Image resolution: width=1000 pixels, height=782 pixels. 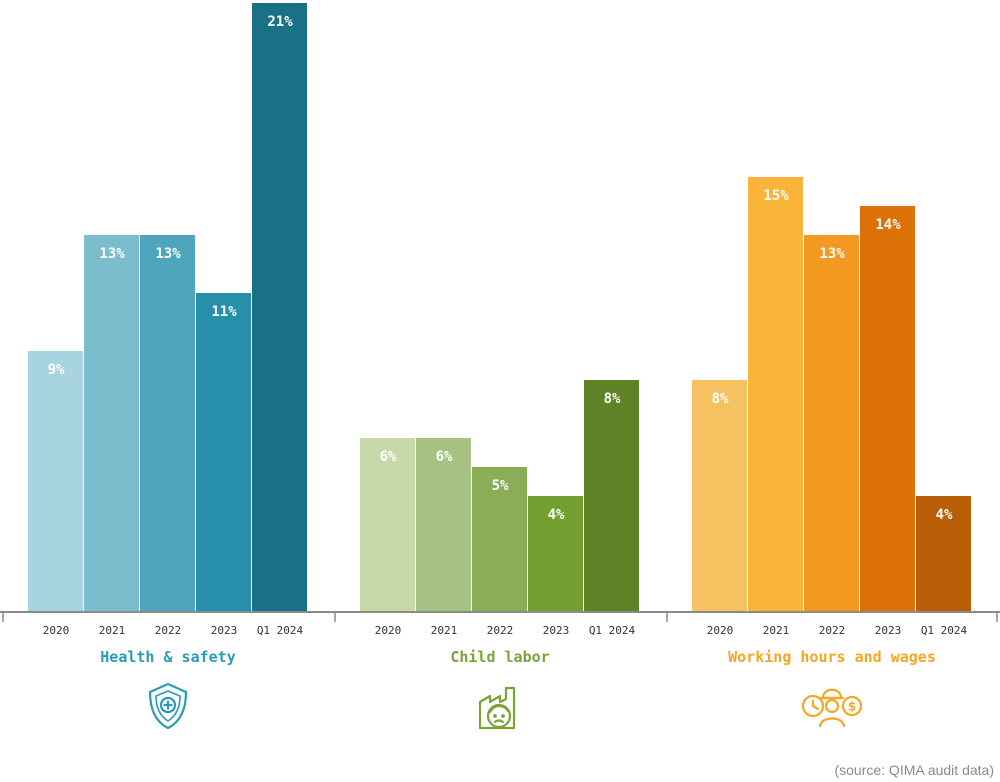 I want to click on bar-value-label: 9%, so click(x=56, y=370).